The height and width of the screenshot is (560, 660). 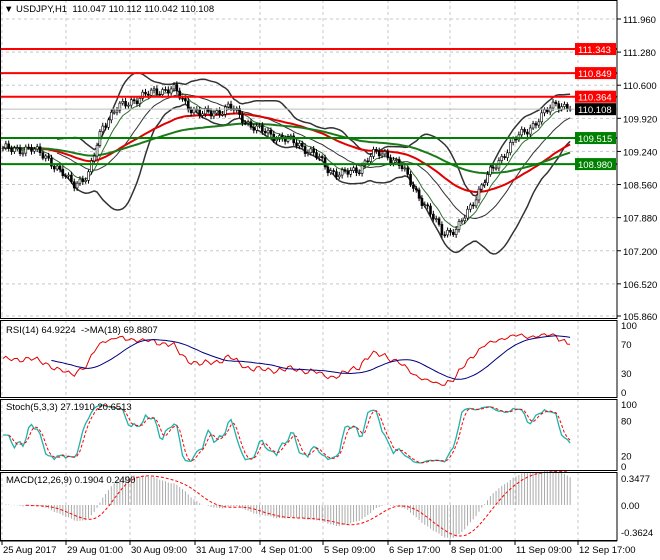 What do you see at coordinates (42, 9) in the screenshot?
I see `symbol-label: USDJPY,H1` at bounding box center [42, 9].